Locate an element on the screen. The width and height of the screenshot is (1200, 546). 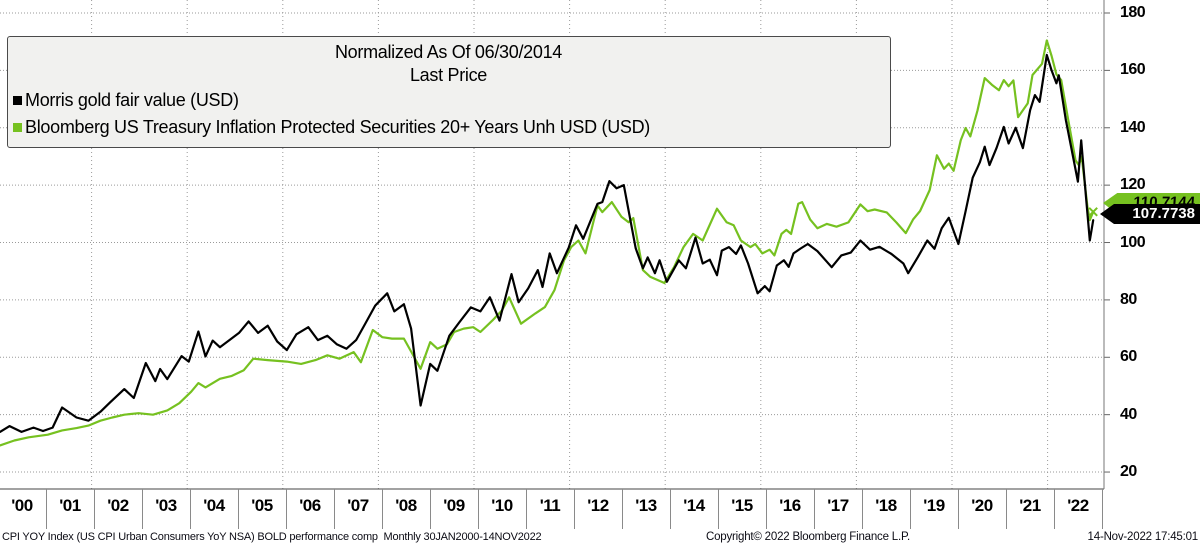
x-tick-label: '01 is located at coordinates (70, 505).